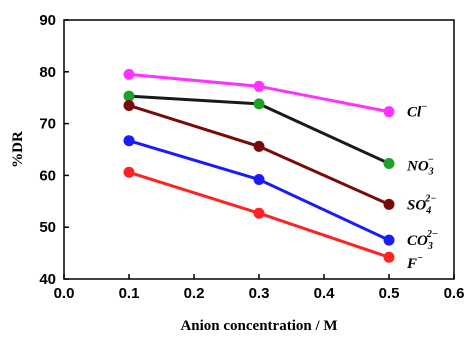  Describe the element at coordinates (194, 293) in the screenshot. I see `x-tick-label: 0.2` at that location.